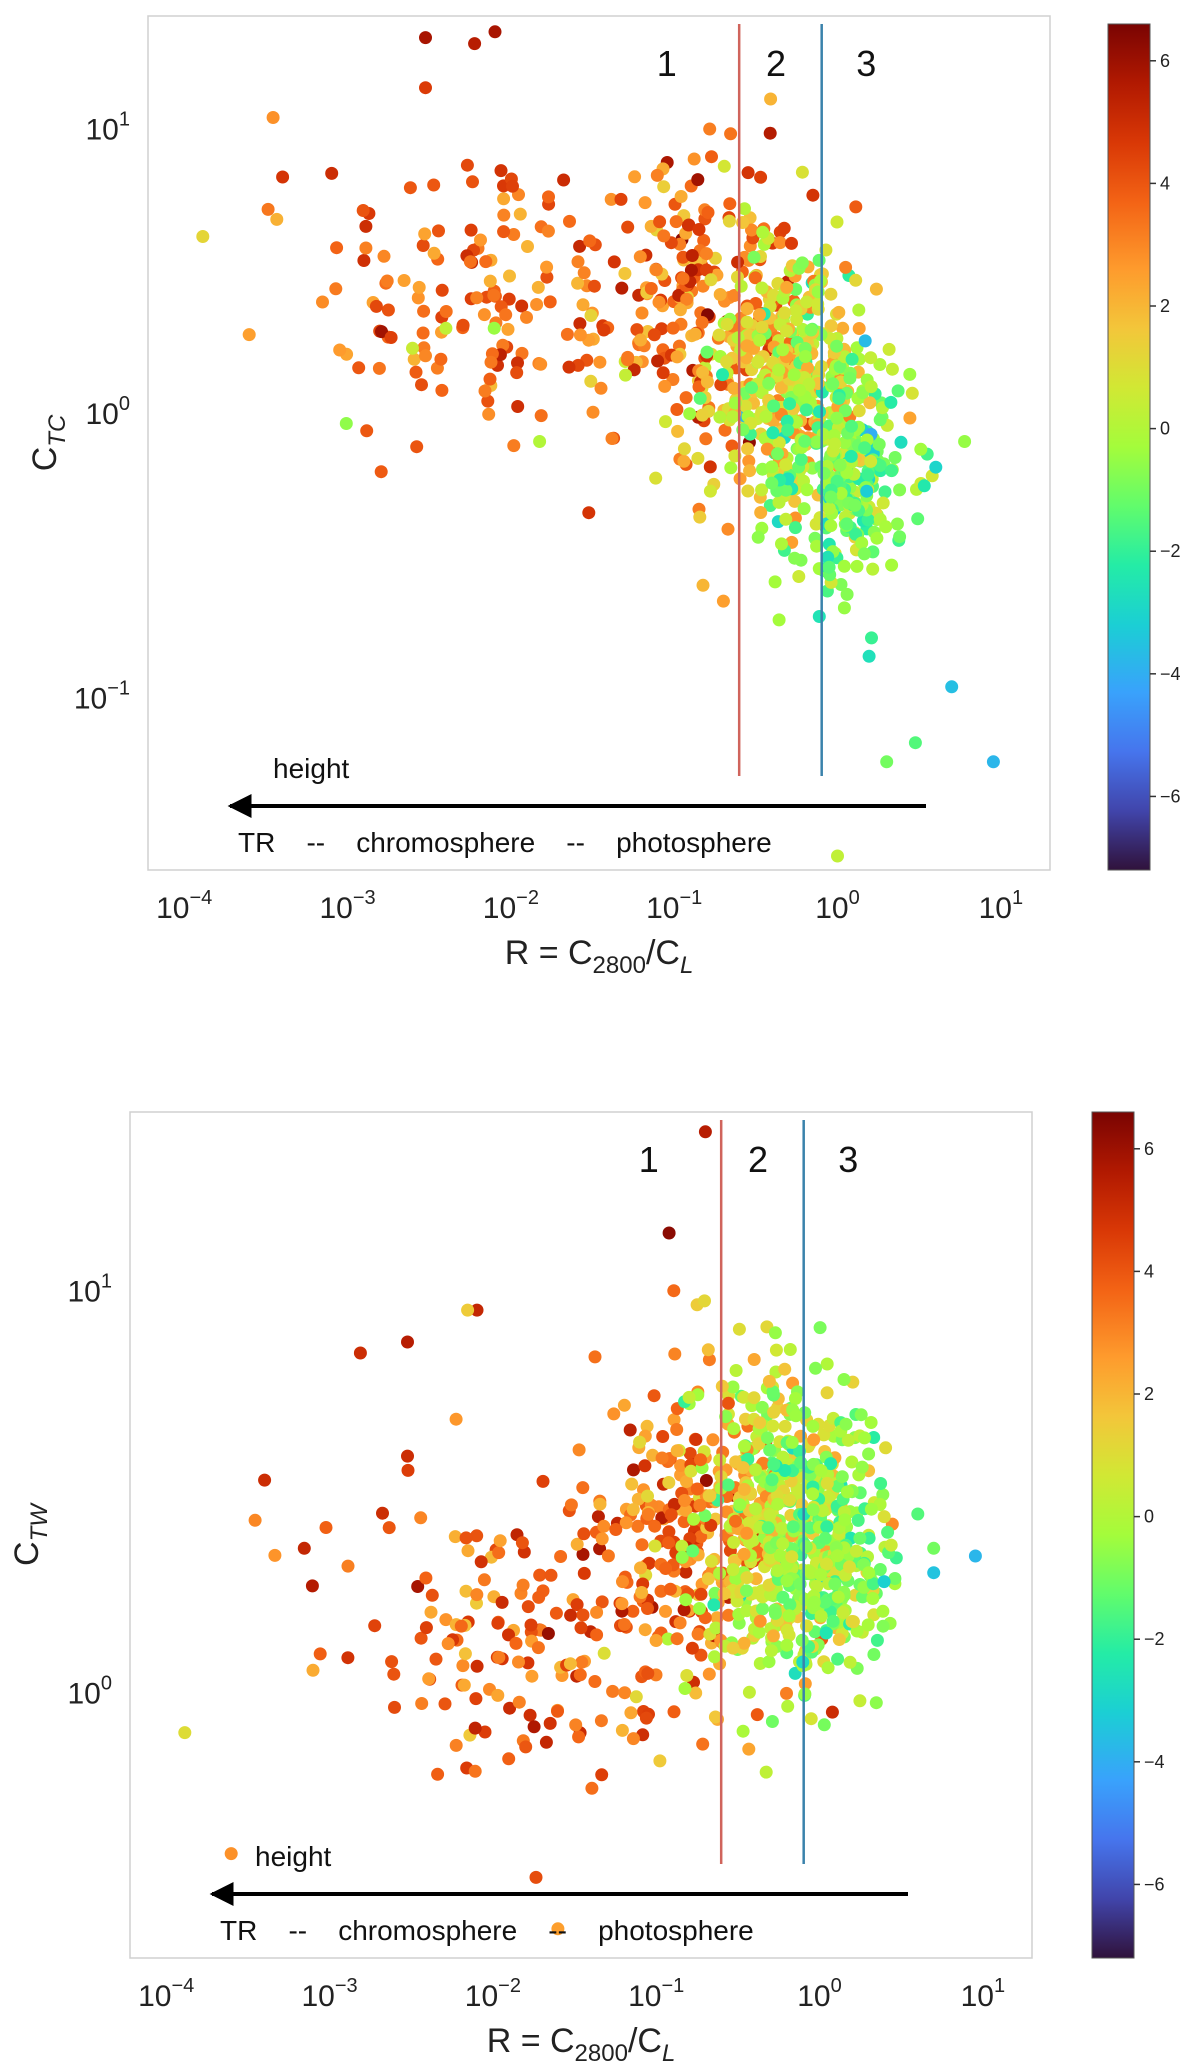  Describe the element at coordinates (90, 1290) in the screenshot. I see `y-tick-label: 10¹` at that location.